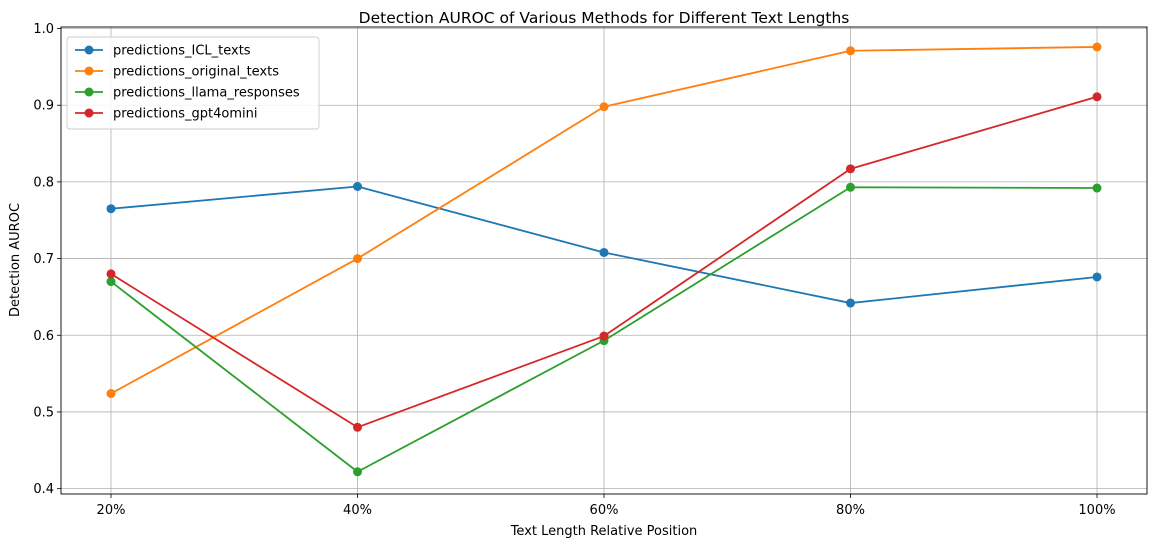 The height and width of the screenshot is (547, 1156). What do you see at coordinates (196, 72) in the screenshot?
I see `legend-label: predictions_original_texts` at bounding box center [196, 72].